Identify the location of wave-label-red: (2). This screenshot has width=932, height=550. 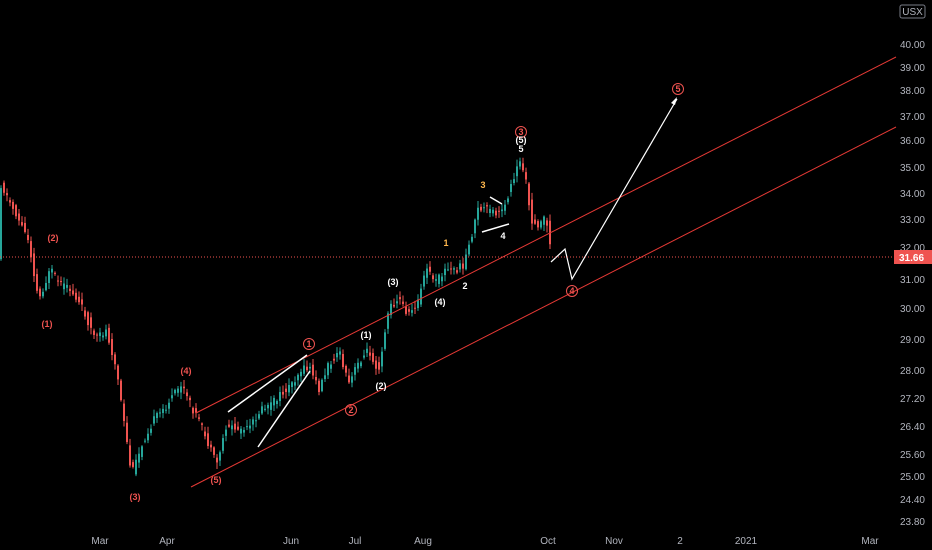
(53, 238).